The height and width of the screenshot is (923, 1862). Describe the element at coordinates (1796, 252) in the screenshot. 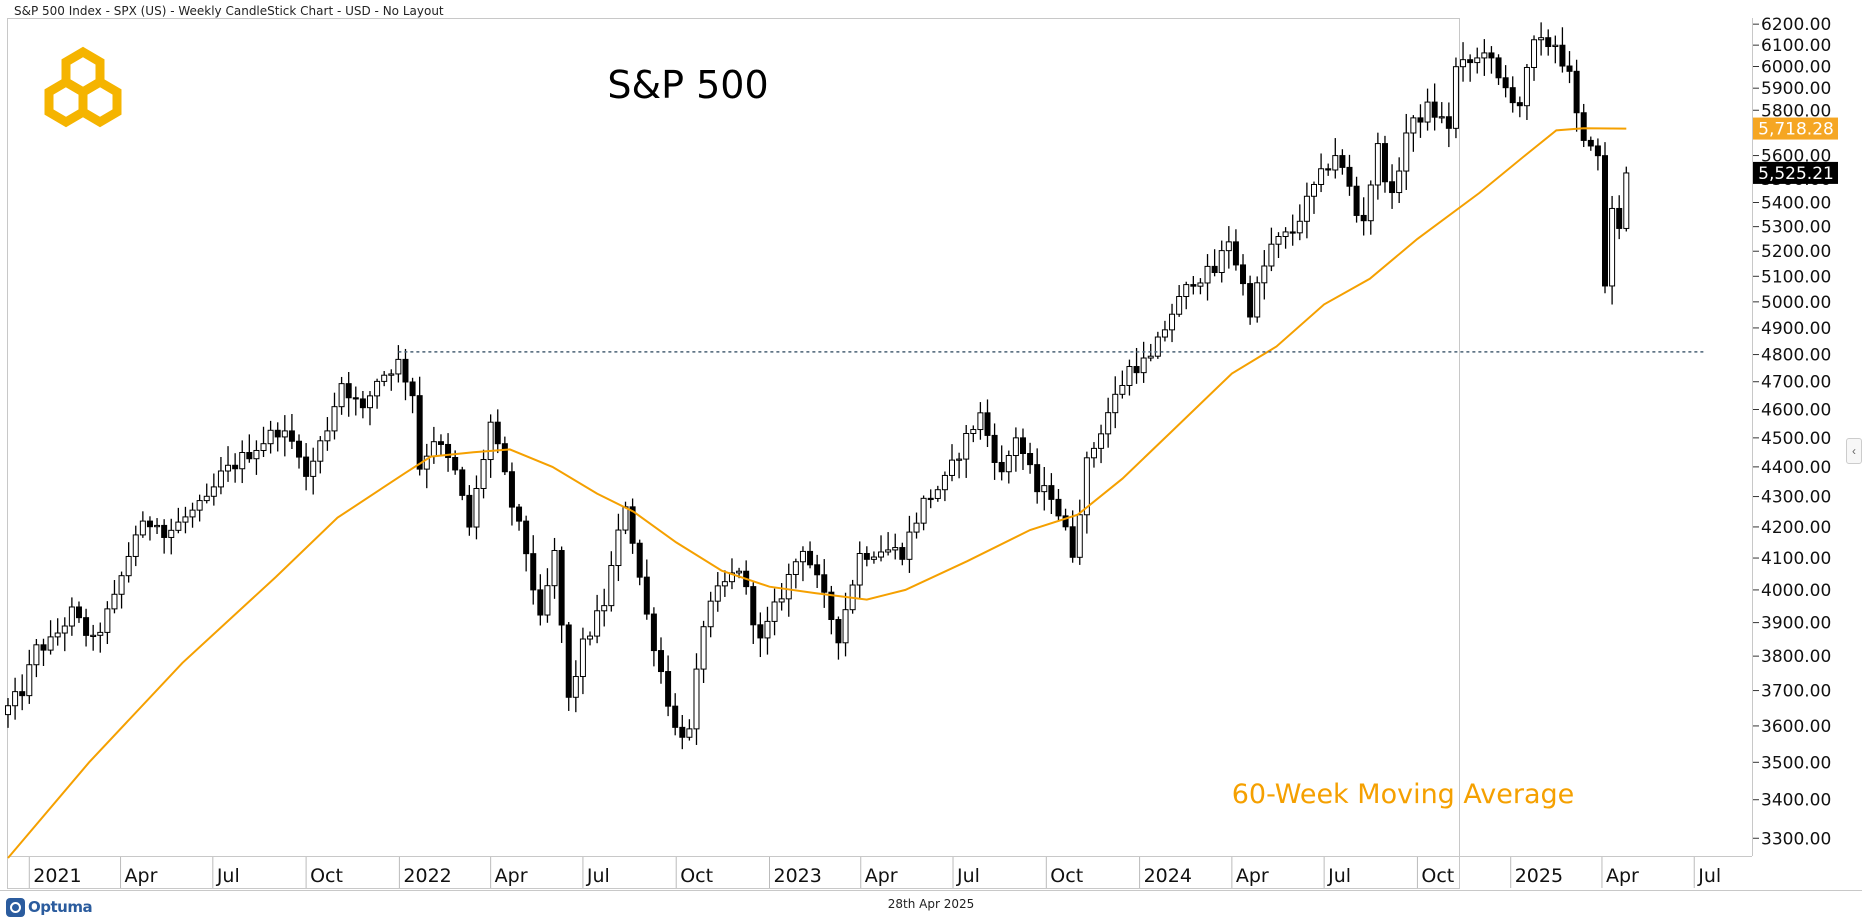

I see `y-tick-label: 5200.00` at that location.